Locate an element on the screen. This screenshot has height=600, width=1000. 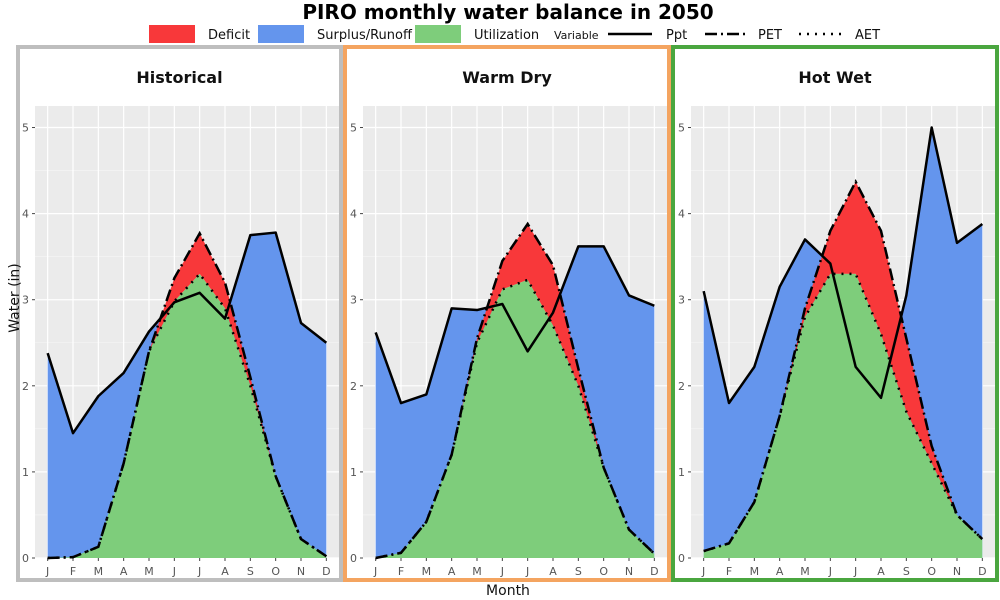
legend-variable-title: Variable is located at coordinates (576, 35).